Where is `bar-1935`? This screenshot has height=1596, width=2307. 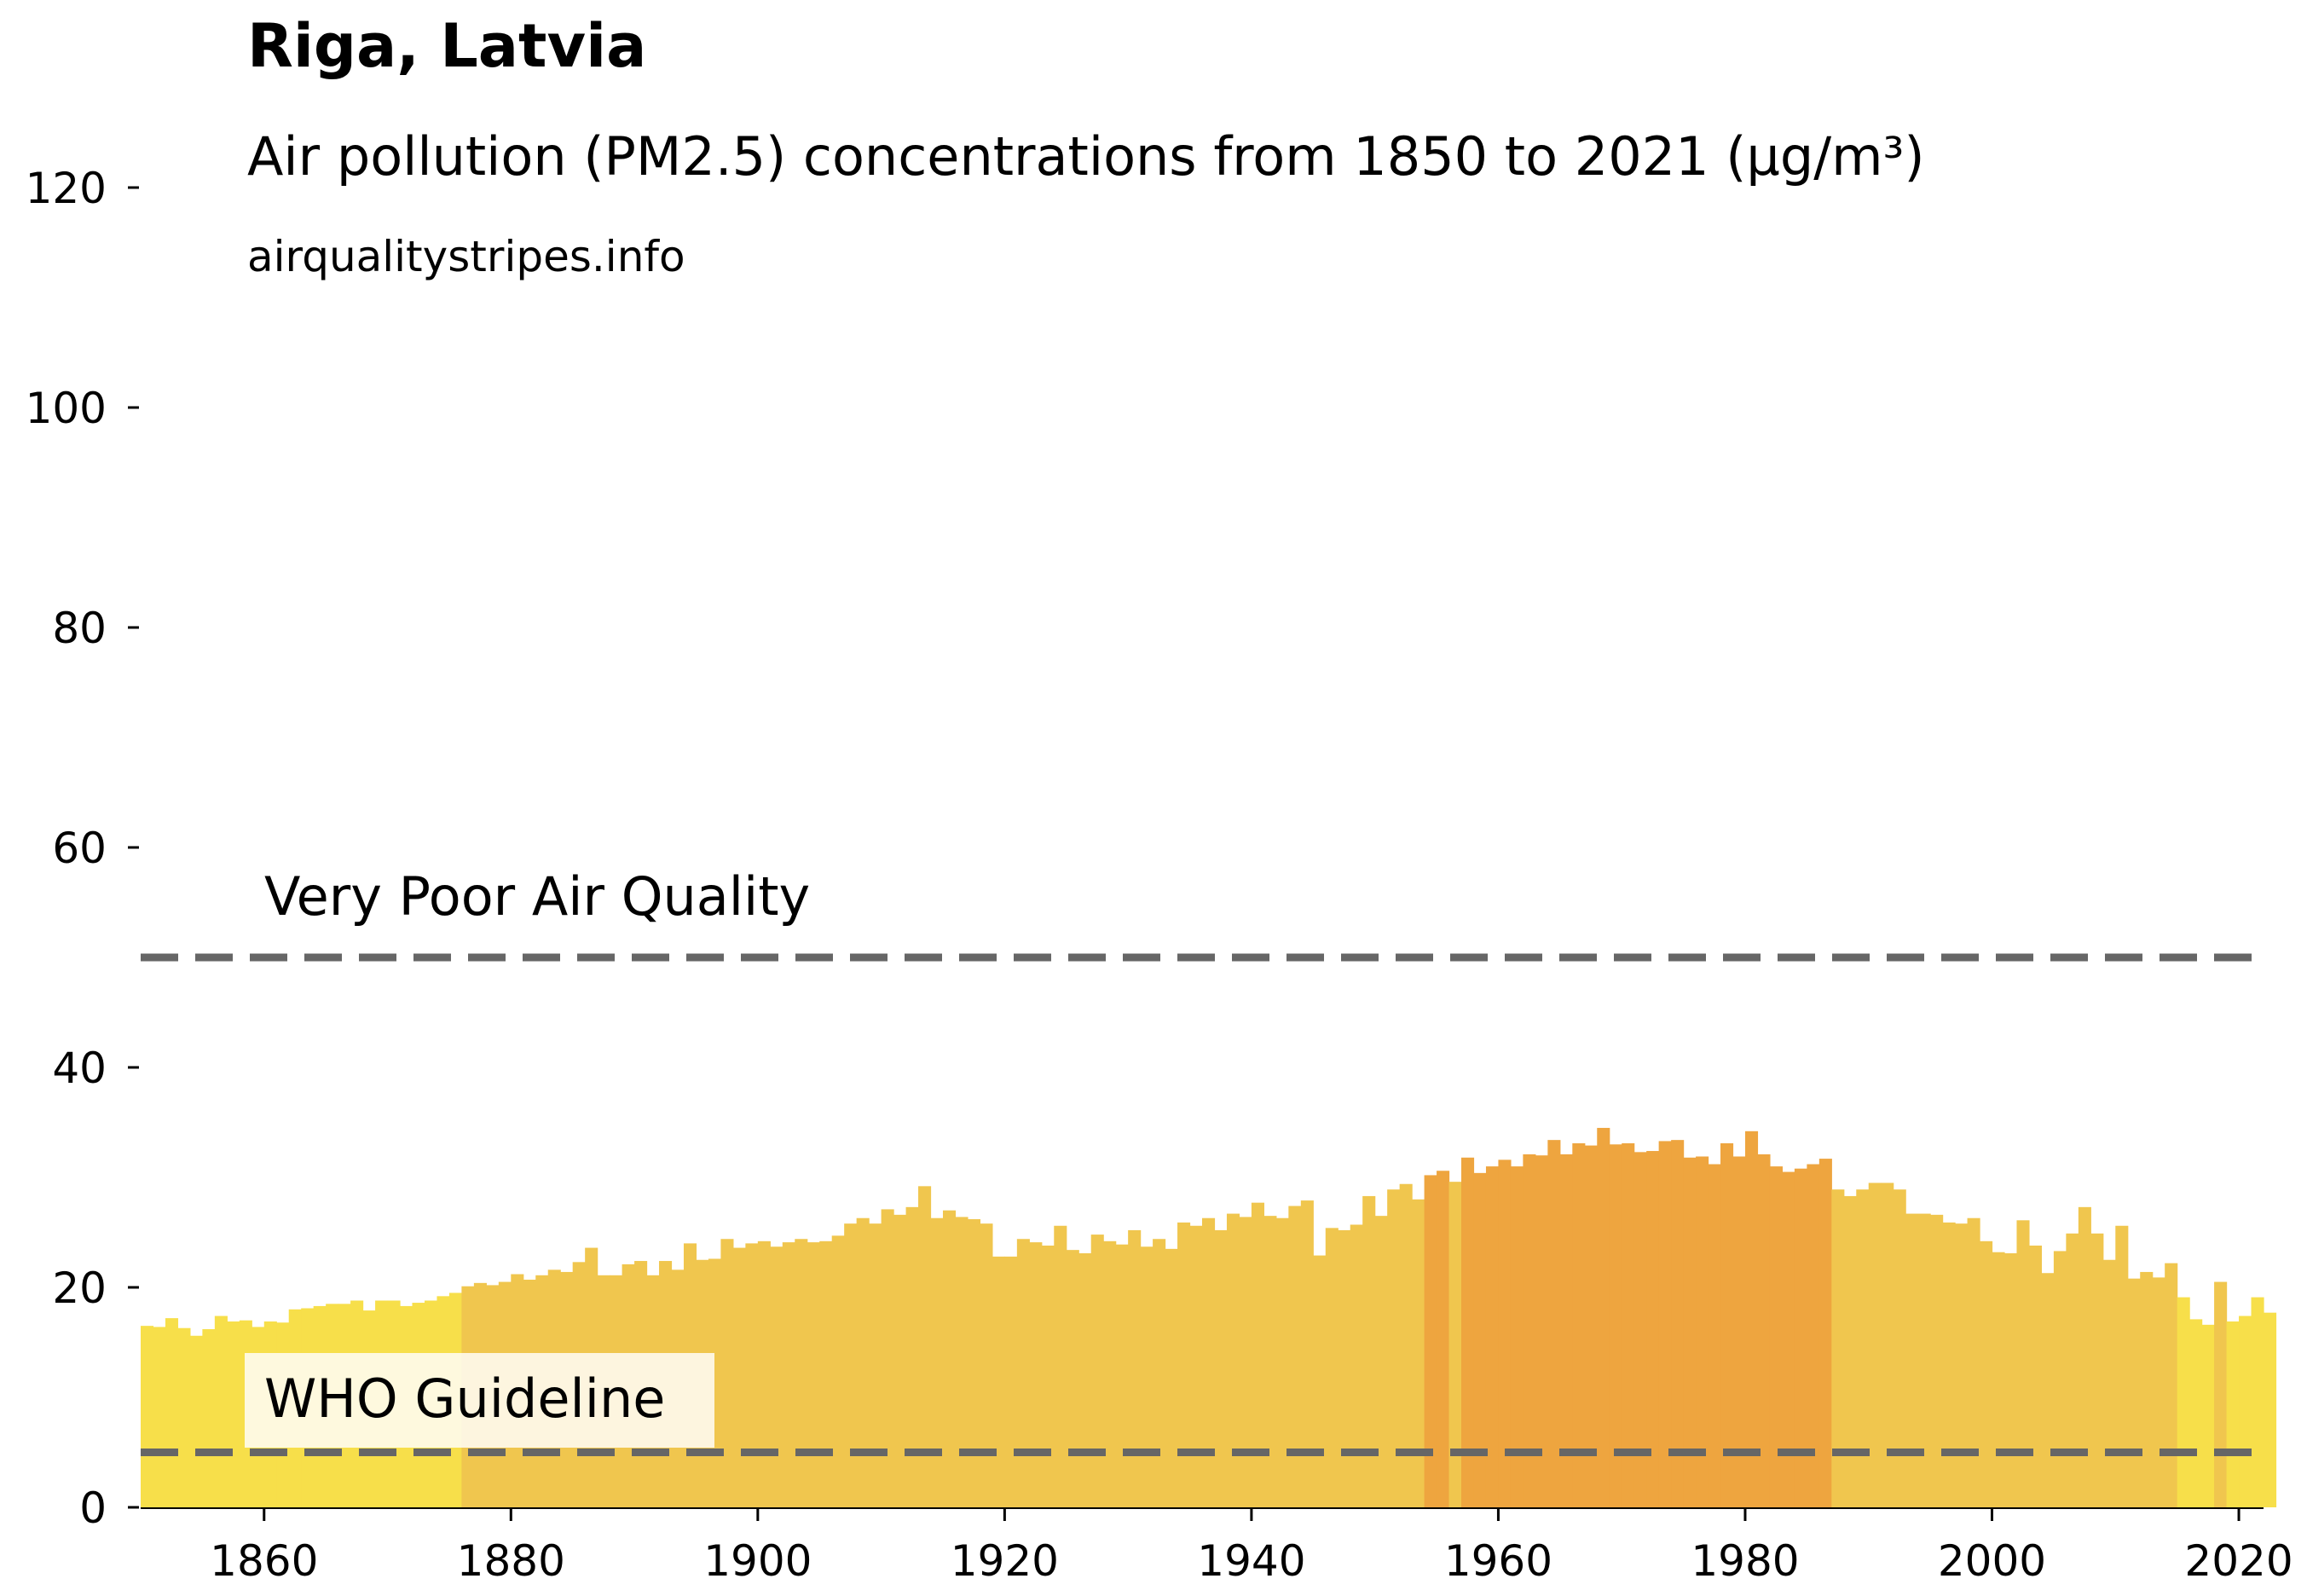 bar-1935 is located at coordinates (1196, 1366).